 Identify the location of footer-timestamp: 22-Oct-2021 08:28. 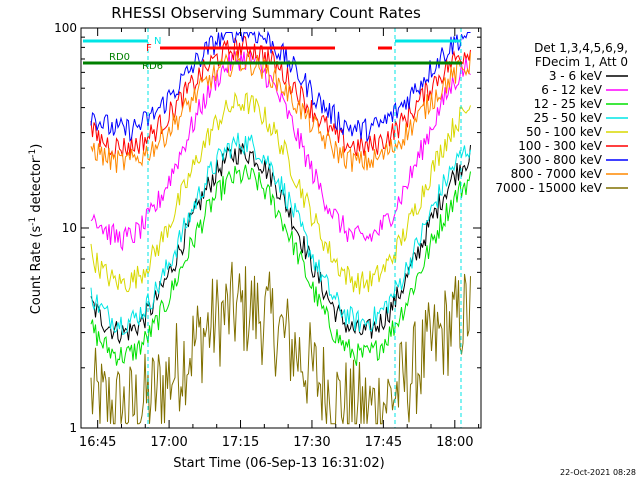
(598, 472).